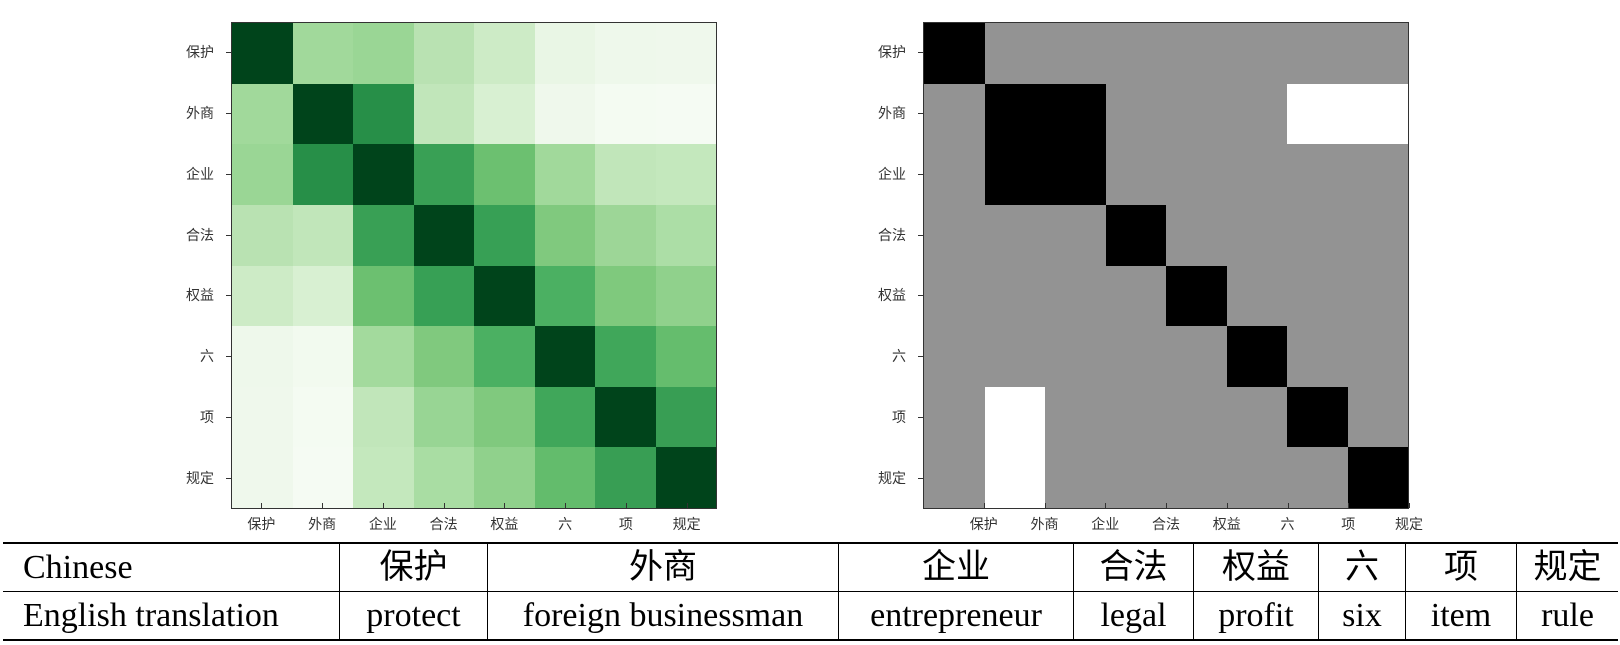 The height and width of the screenshot is (645, 1620). I want to click on y-tick-label: 规定, so click(200, 478).